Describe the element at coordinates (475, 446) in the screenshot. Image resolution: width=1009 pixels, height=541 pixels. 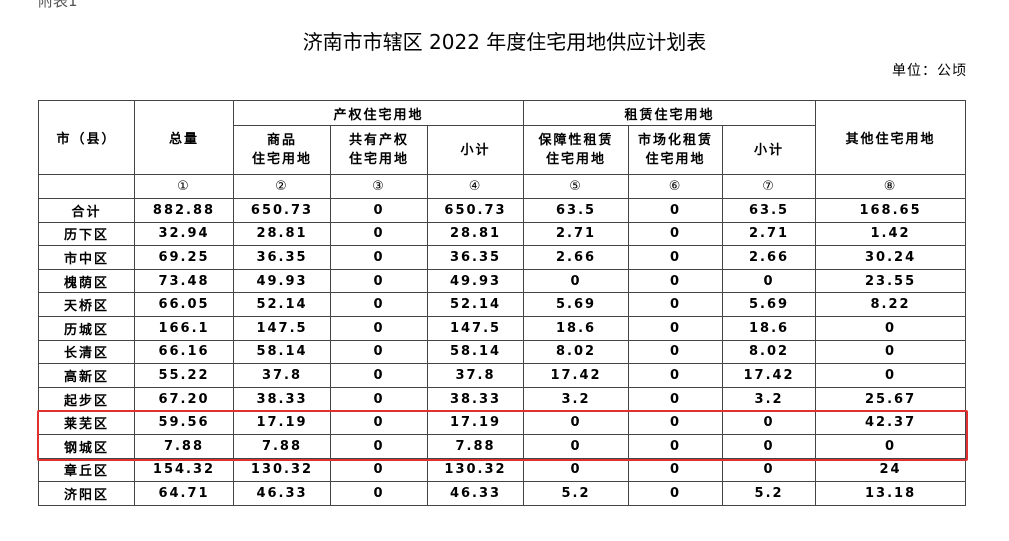
I see `cell: 7.88` at that location.